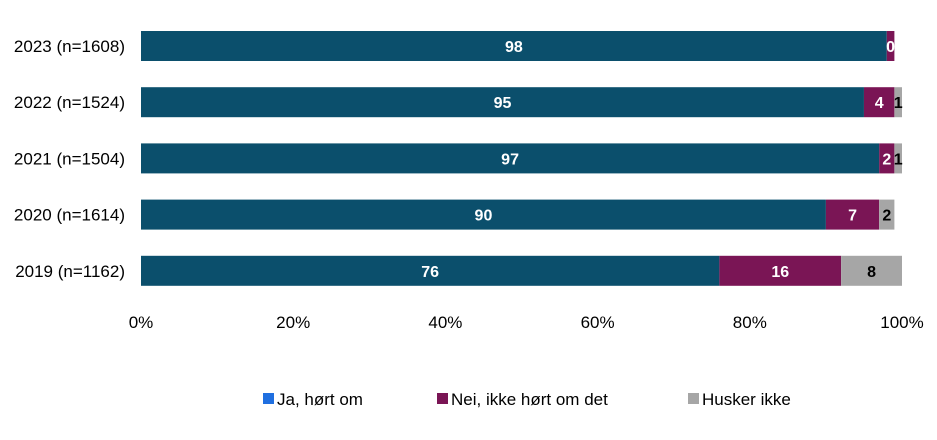 This screenshot has width=937, height=440. I want to click on data-label: 0, so click(890, 47).